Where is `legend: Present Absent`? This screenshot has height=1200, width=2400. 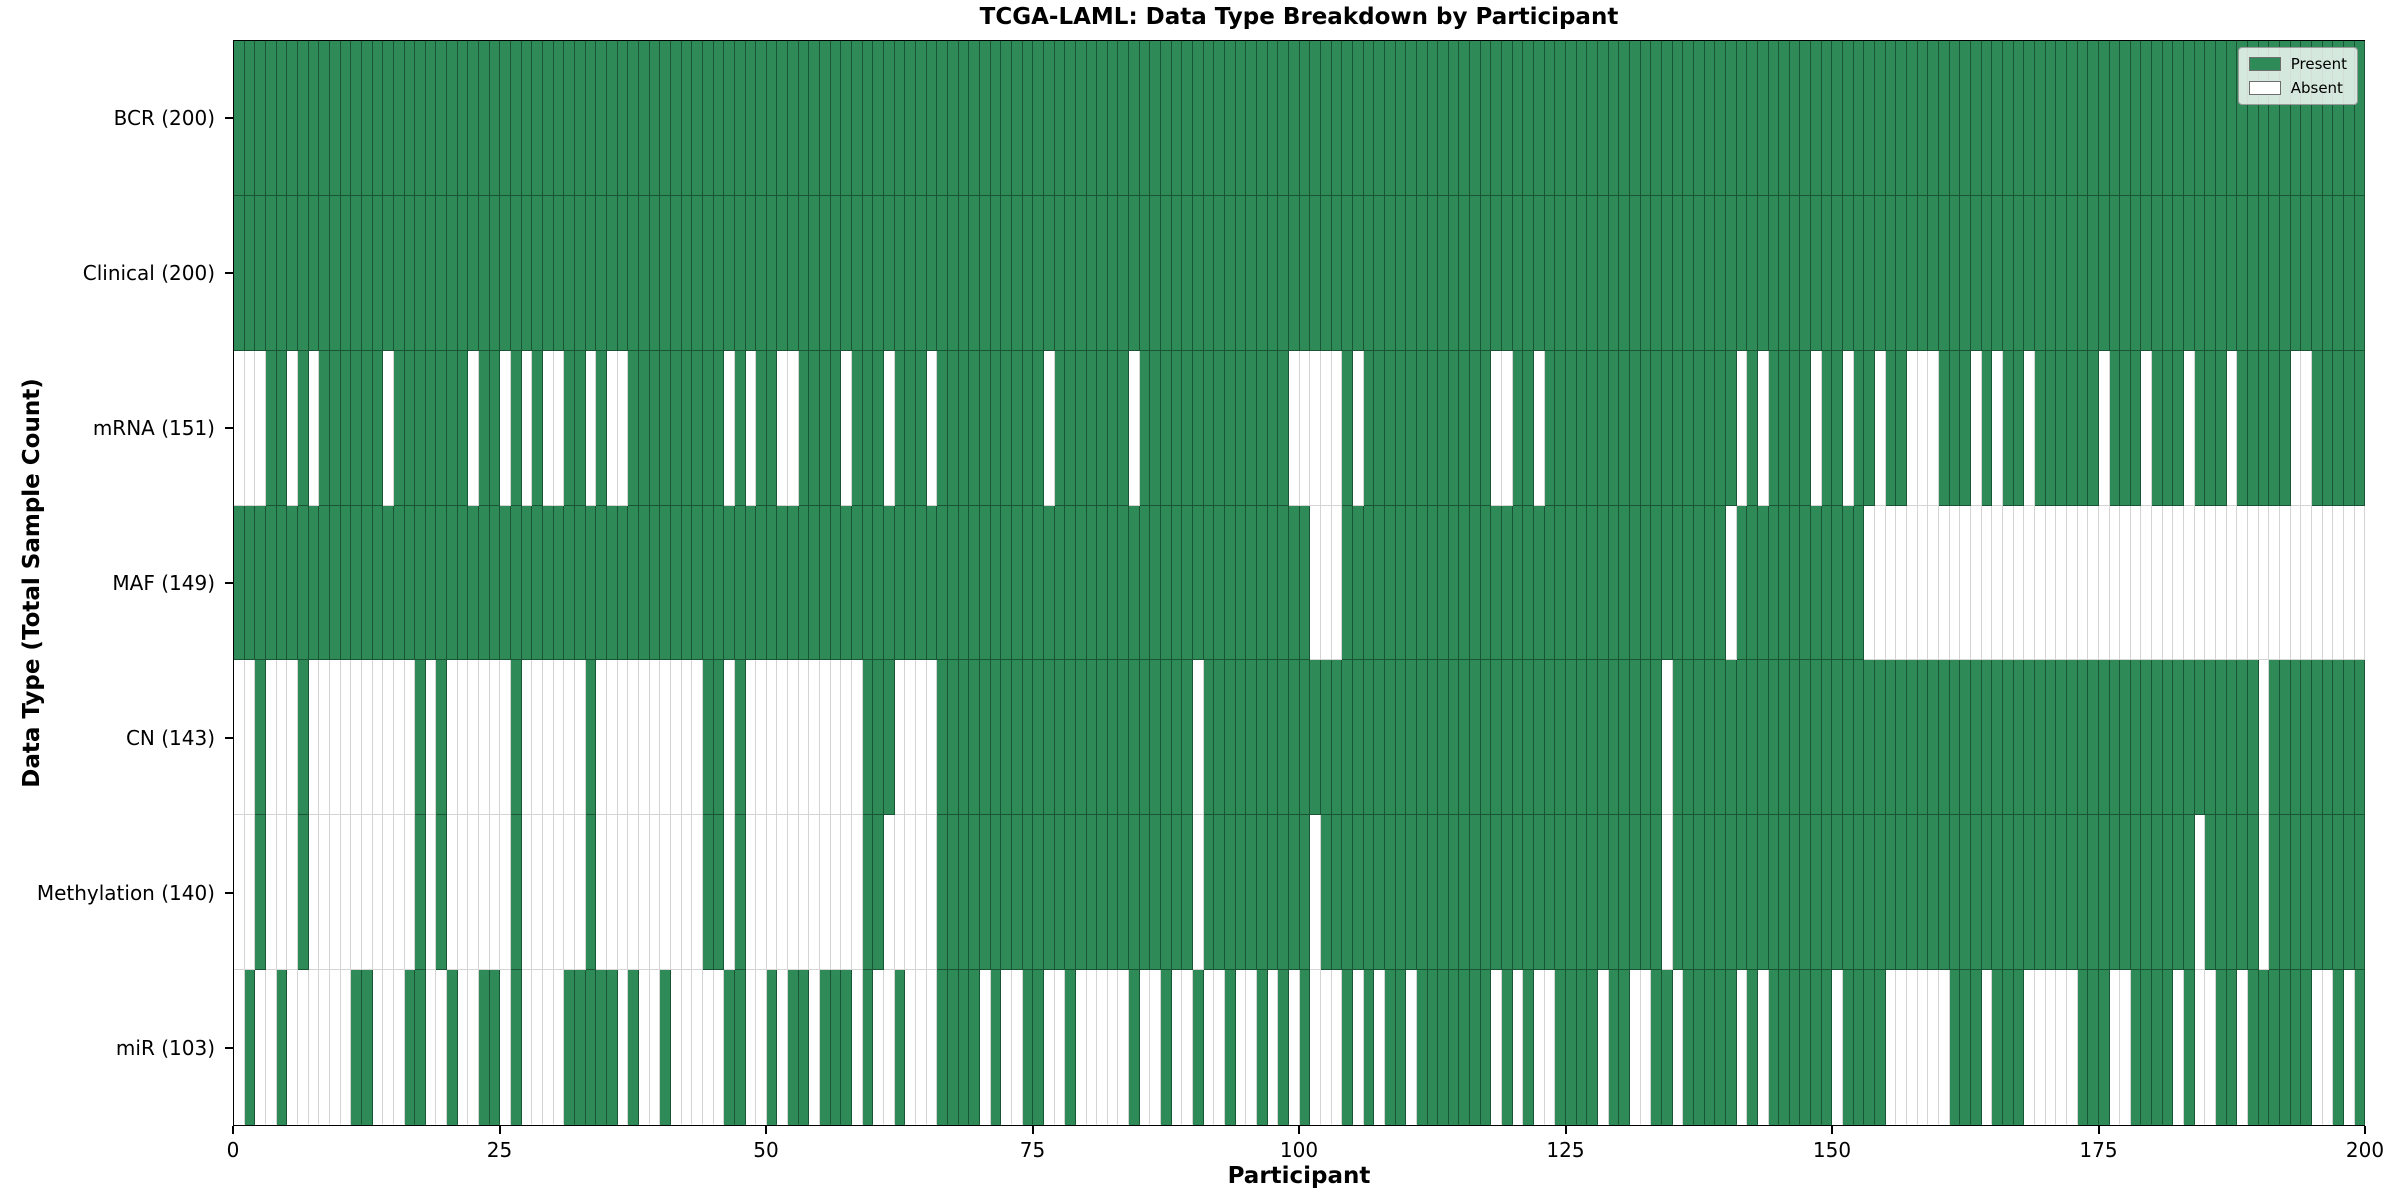
legend: Present Absent is located at coordinates (2297, 76).